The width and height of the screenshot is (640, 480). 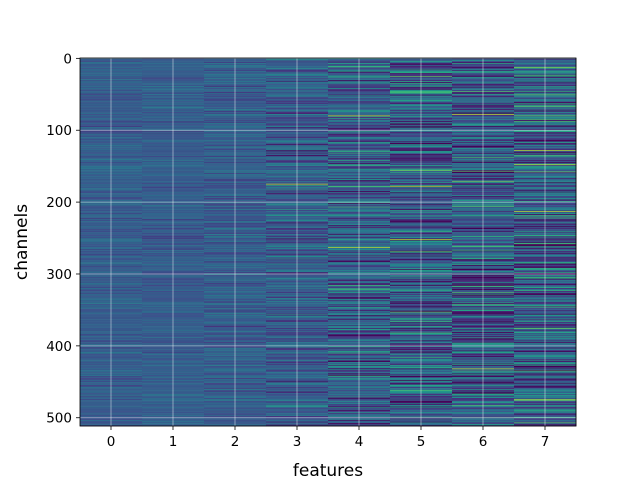 I want to click on x-tick-label: 4, so click(x=359, y=442).